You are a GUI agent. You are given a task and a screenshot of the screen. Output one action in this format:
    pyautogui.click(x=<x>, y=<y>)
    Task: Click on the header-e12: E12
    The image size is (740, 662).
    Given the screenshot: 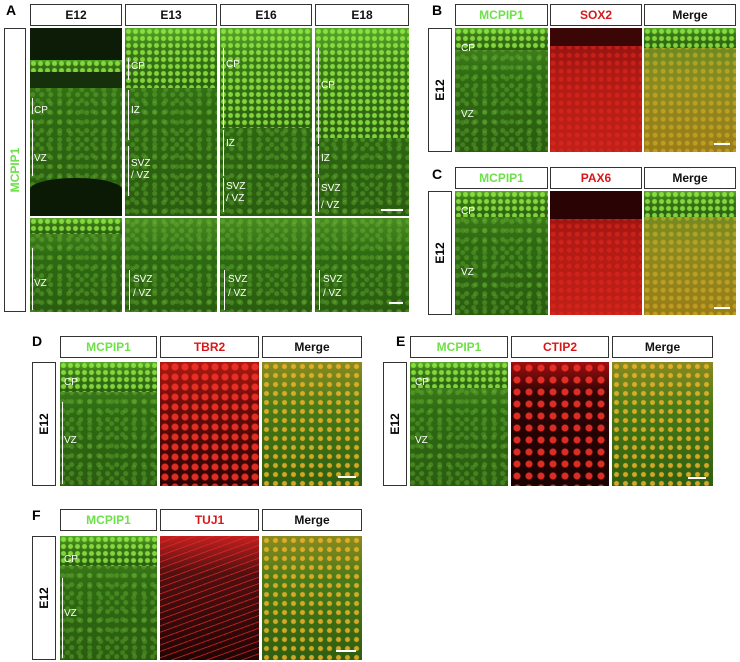 What is the action you would take?
    pyautogui.click(x=76, y=15)
    